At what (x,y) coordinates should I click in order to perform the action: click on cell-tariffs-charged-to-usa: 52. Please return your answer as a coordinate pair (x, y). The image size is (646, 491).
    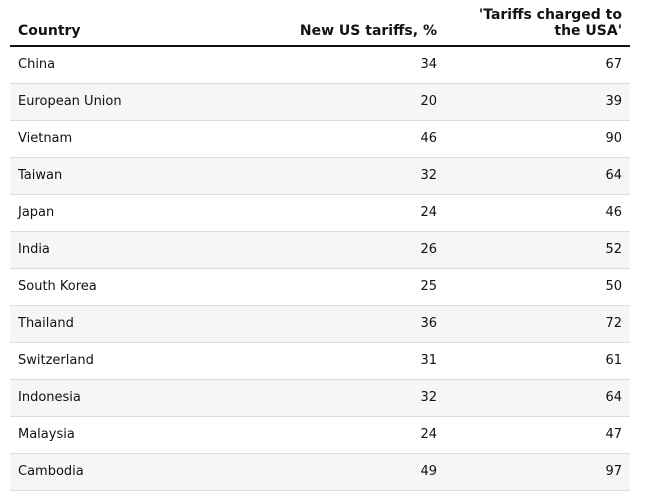
    Looking at the image, I should click on (537, 250).